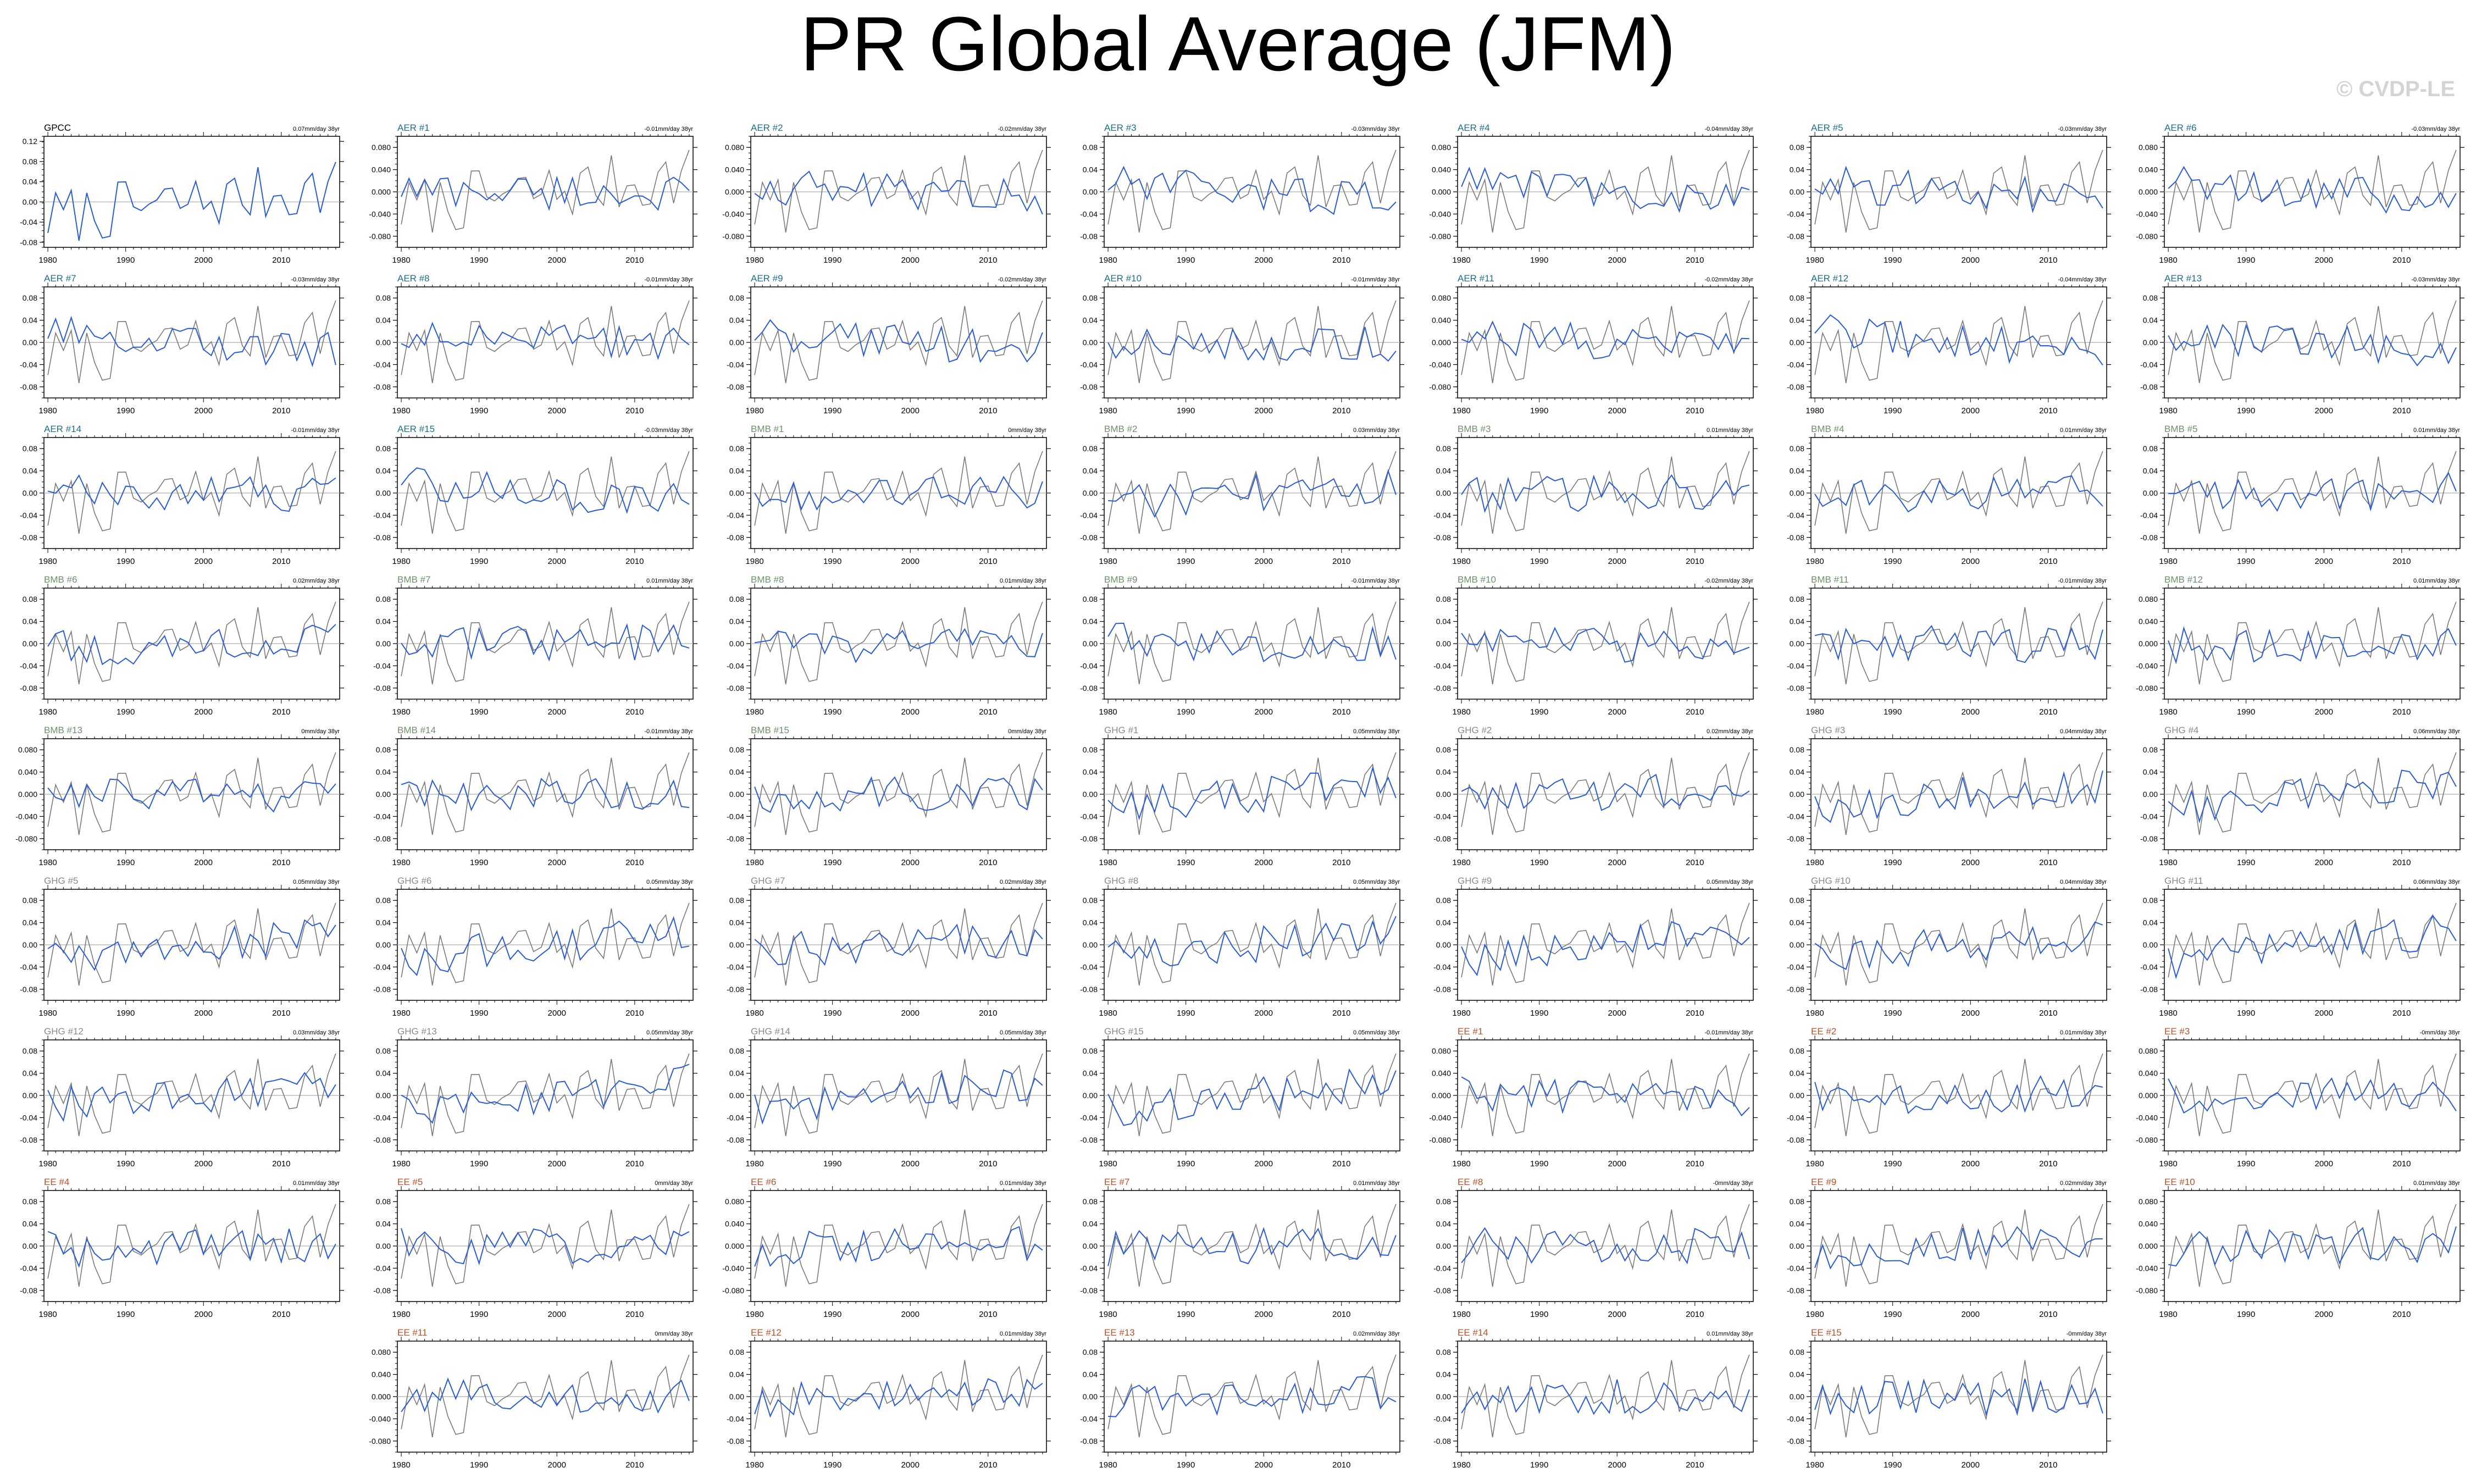  What do you see at coordinates (768, 881) in the screenshot?
I see `panel-label: GHG #7` at bounding box center [768, 881].